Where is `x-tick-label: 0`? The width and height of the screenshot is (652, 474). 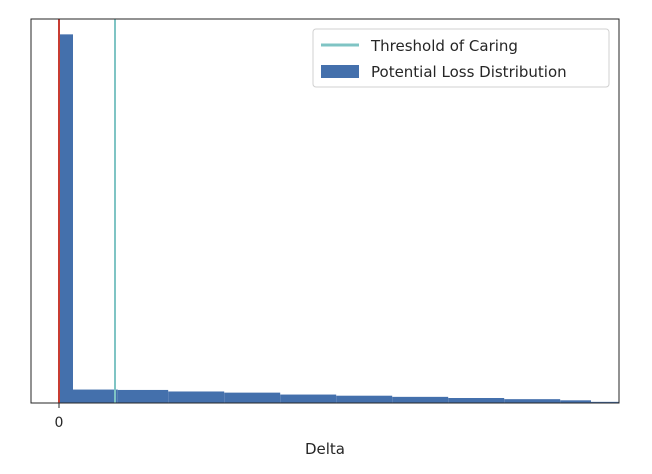
x-tick-label: 0 is located at coordinates (59, 423).